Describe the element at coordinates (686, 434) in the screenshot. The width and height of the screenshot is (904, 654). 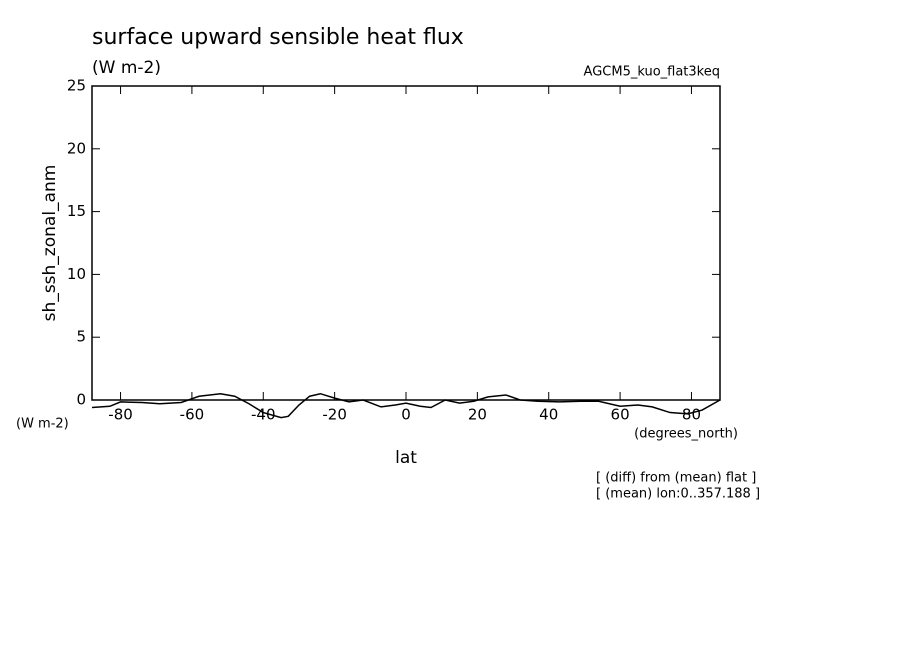
I see `x-axis-unit: (degrees_north)` at that location.